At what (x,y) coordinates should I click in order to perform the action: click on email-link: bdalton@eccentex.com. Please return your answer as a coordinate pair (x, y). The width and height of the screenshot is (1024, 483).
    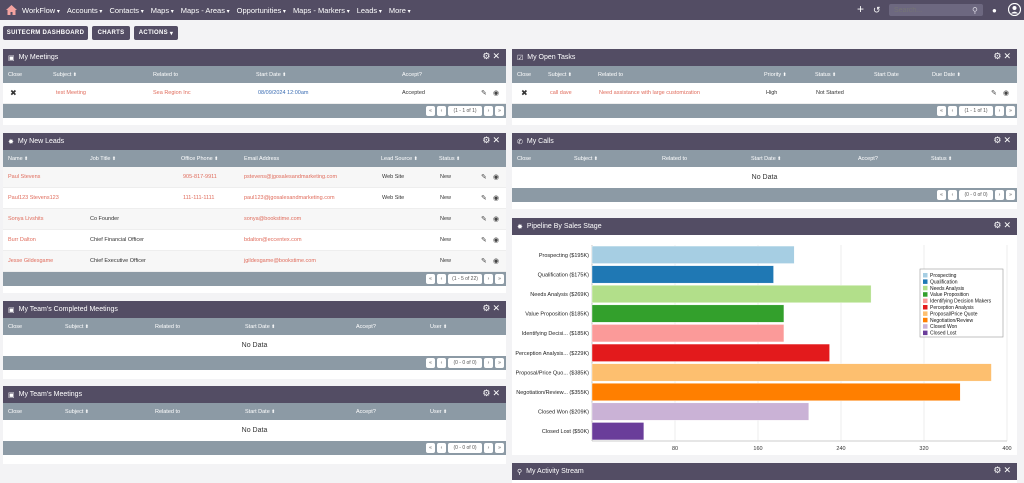
    Looking at the image, I should click on (273, 240).